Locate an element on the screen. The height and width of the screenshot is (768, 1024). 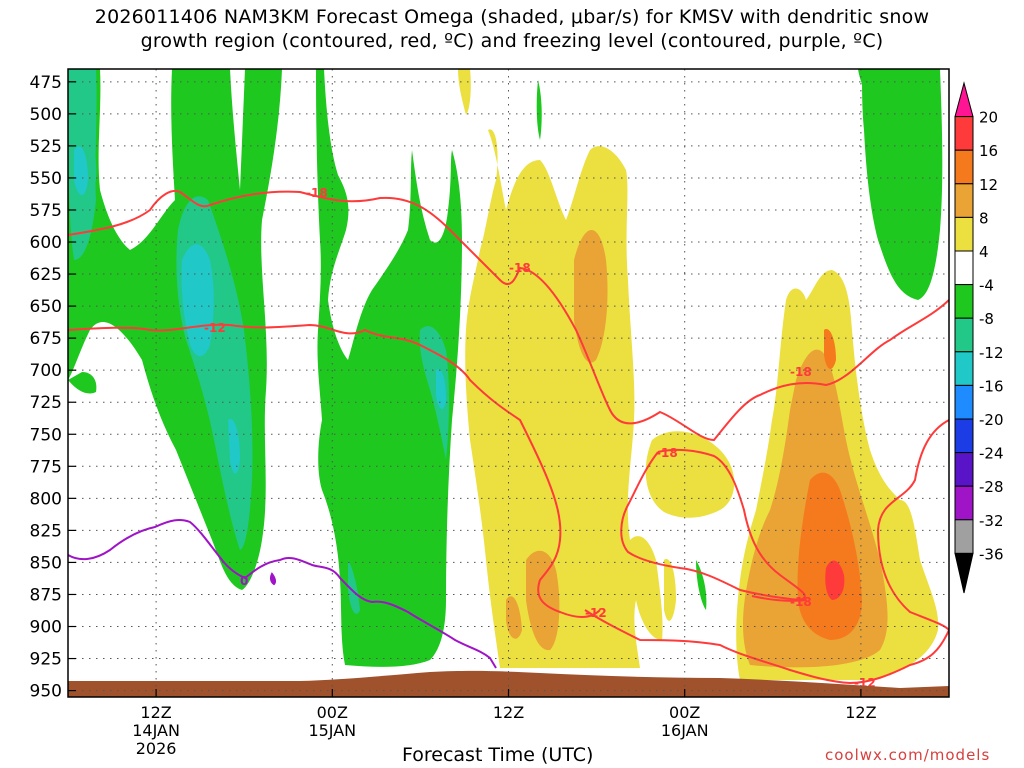
y-tick-label: 550 is located at coordinates (46, 179).